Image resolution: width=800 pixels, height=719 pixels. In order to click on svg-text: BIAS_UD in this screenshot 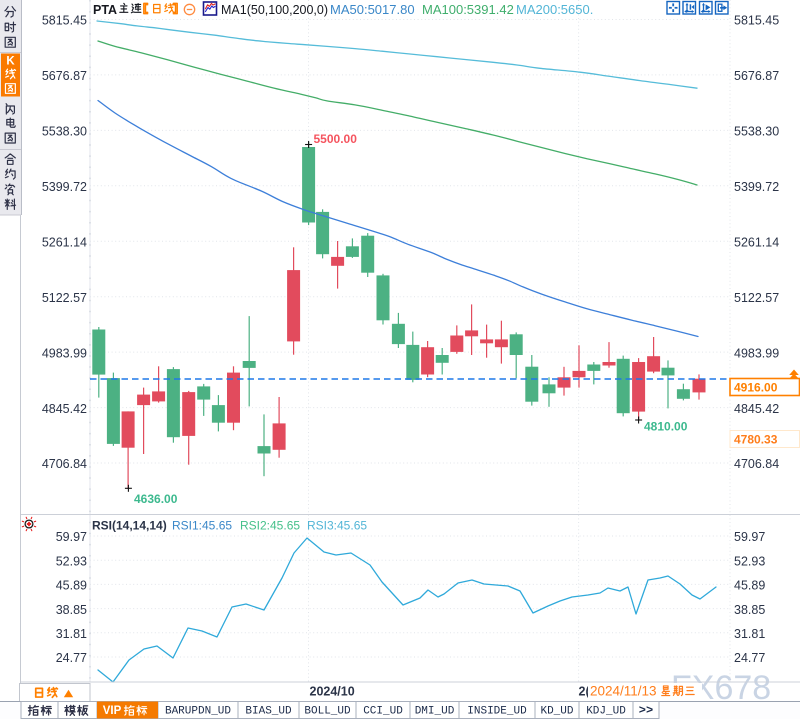, I will do `click(268, 712)`.